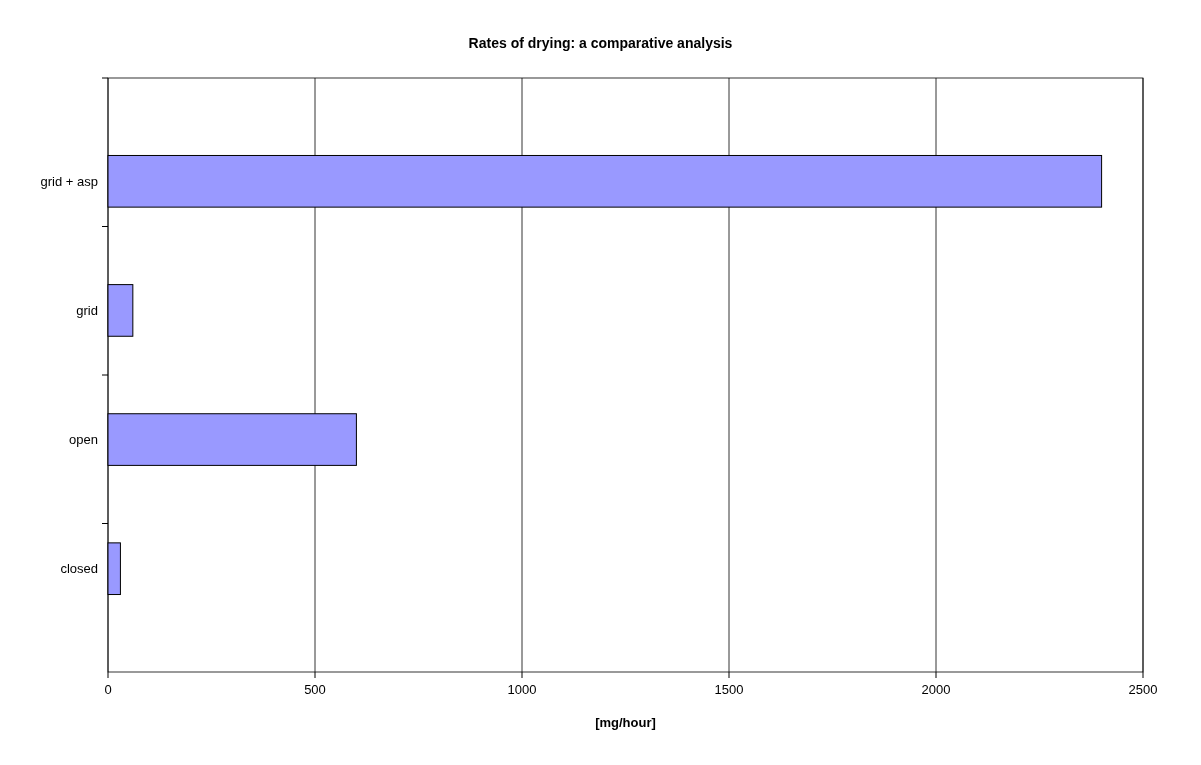 The height and width of the screenshot is (765, 1201). I want to click on x-tick-label: 0, so click(108, 689).